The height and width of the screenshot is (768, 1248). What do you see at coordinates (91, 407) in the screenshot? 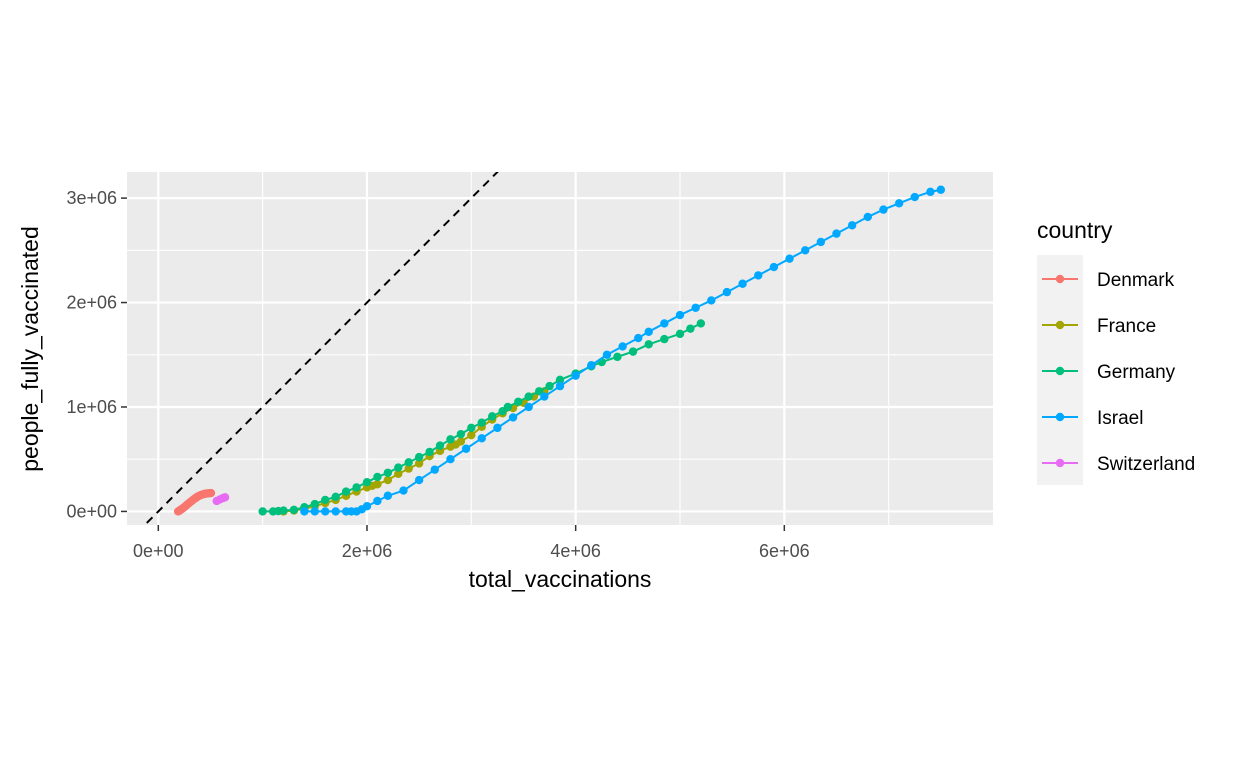
I see `y-tick-label: 1e+06` at bounding box center [91, 407].